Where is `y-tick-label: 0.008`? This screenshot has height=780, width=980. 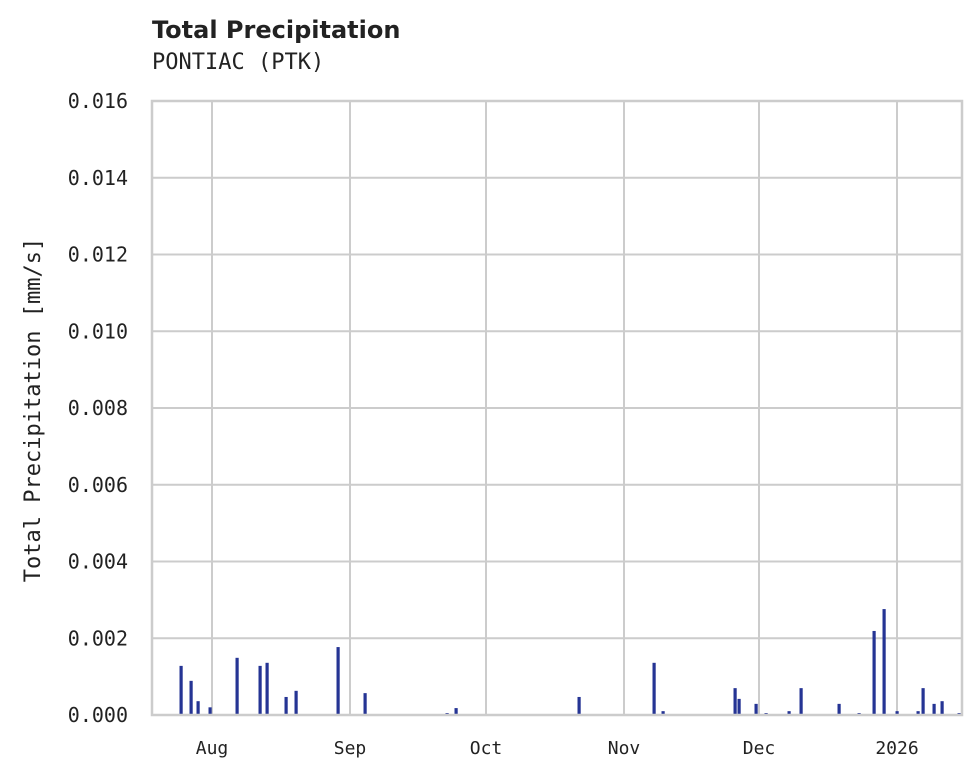
y-tick-label: 0.008 is located at coordinates (98, 408).